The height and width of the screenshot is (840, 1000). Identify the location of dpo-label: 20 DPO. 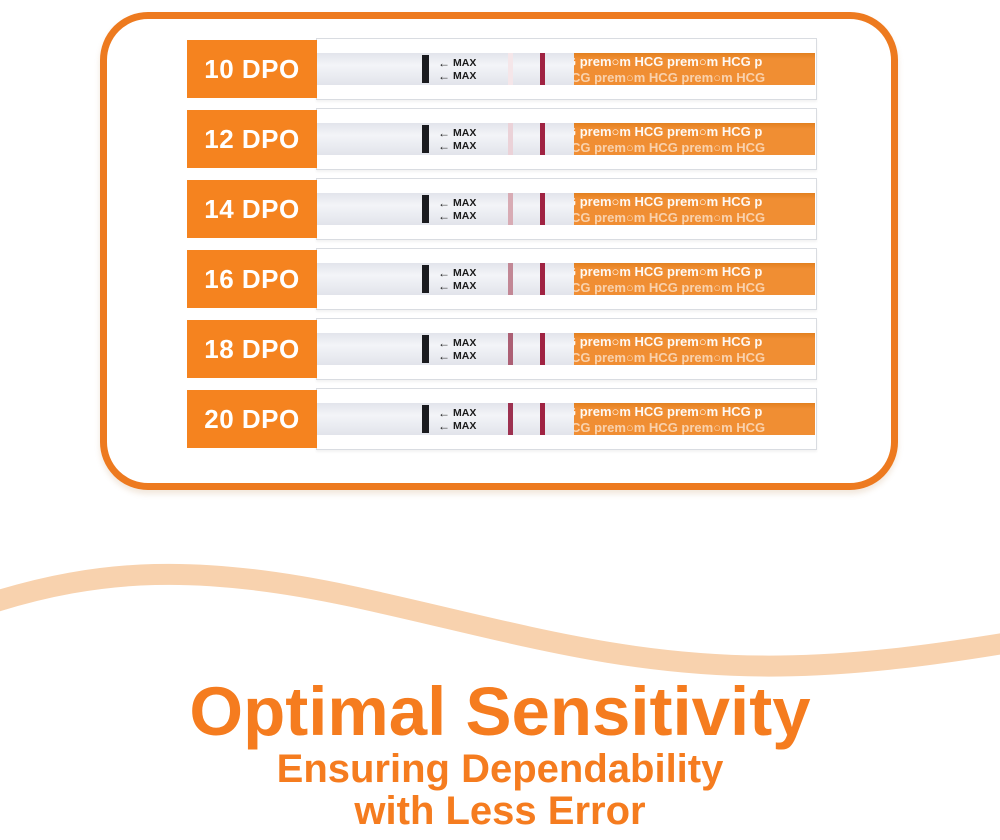
(252, 419).